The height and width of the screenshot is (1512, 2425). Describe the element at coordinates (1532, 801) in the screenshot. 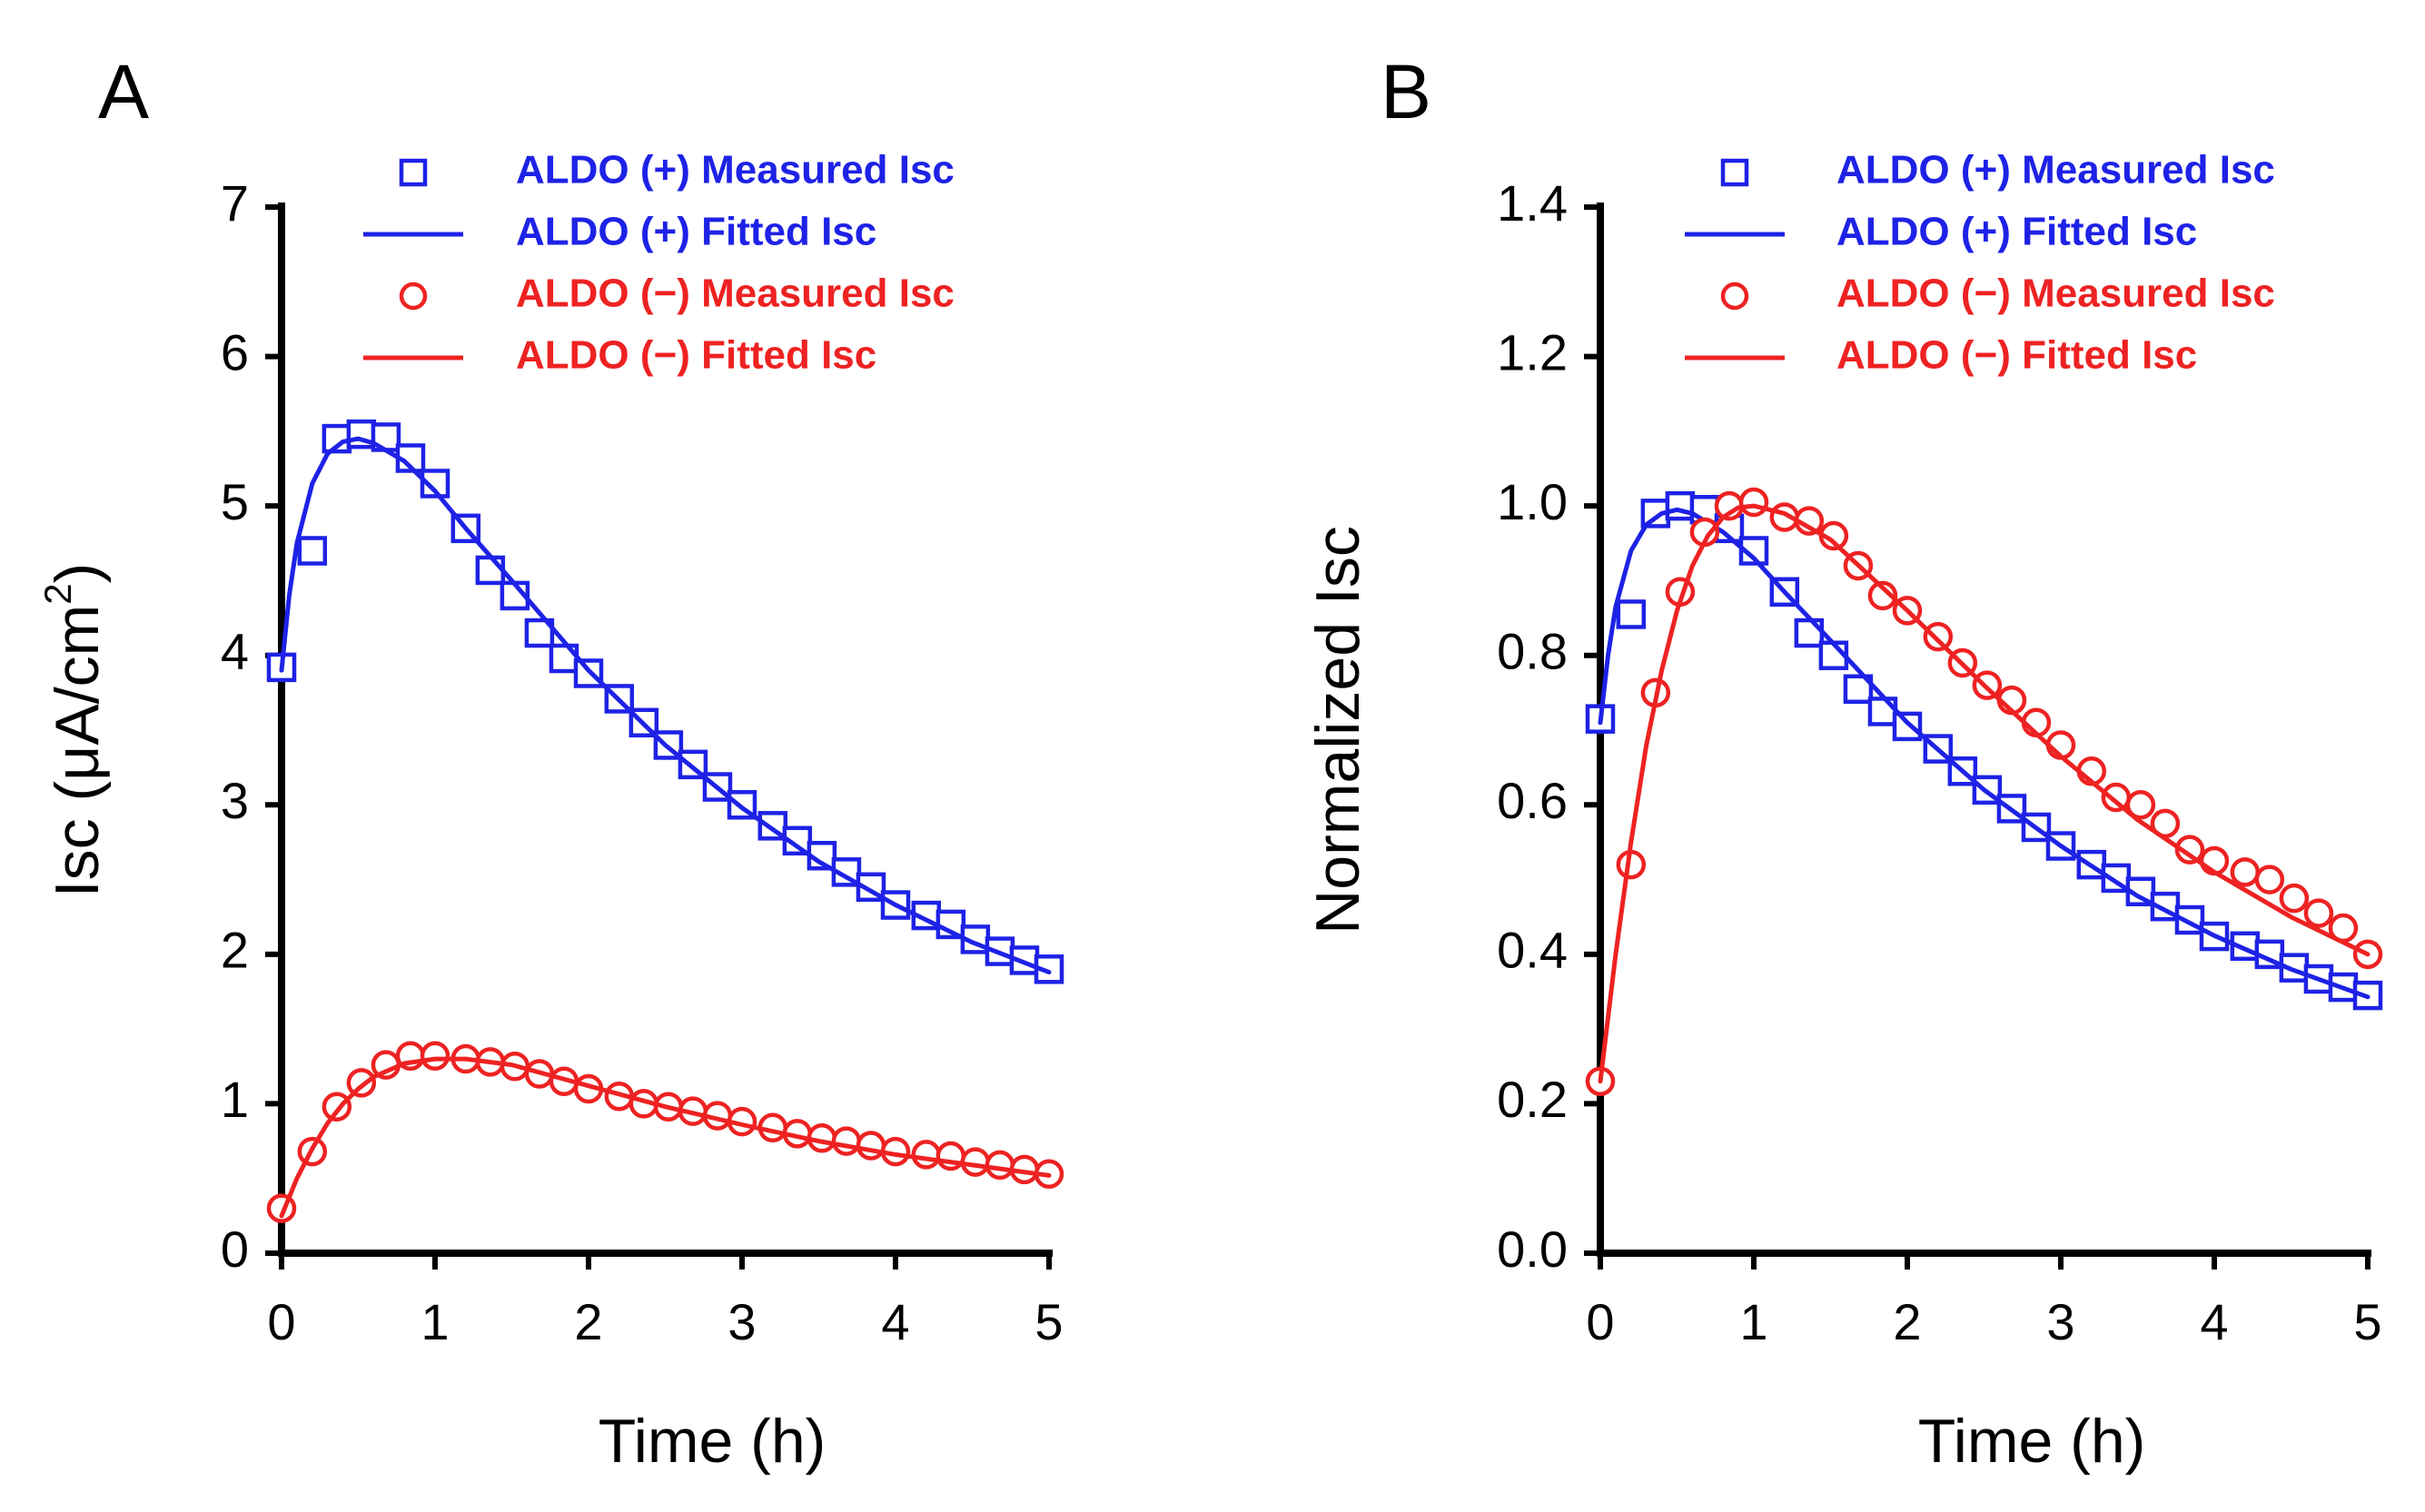

I see `y-tick-label: 0.6` at that location.